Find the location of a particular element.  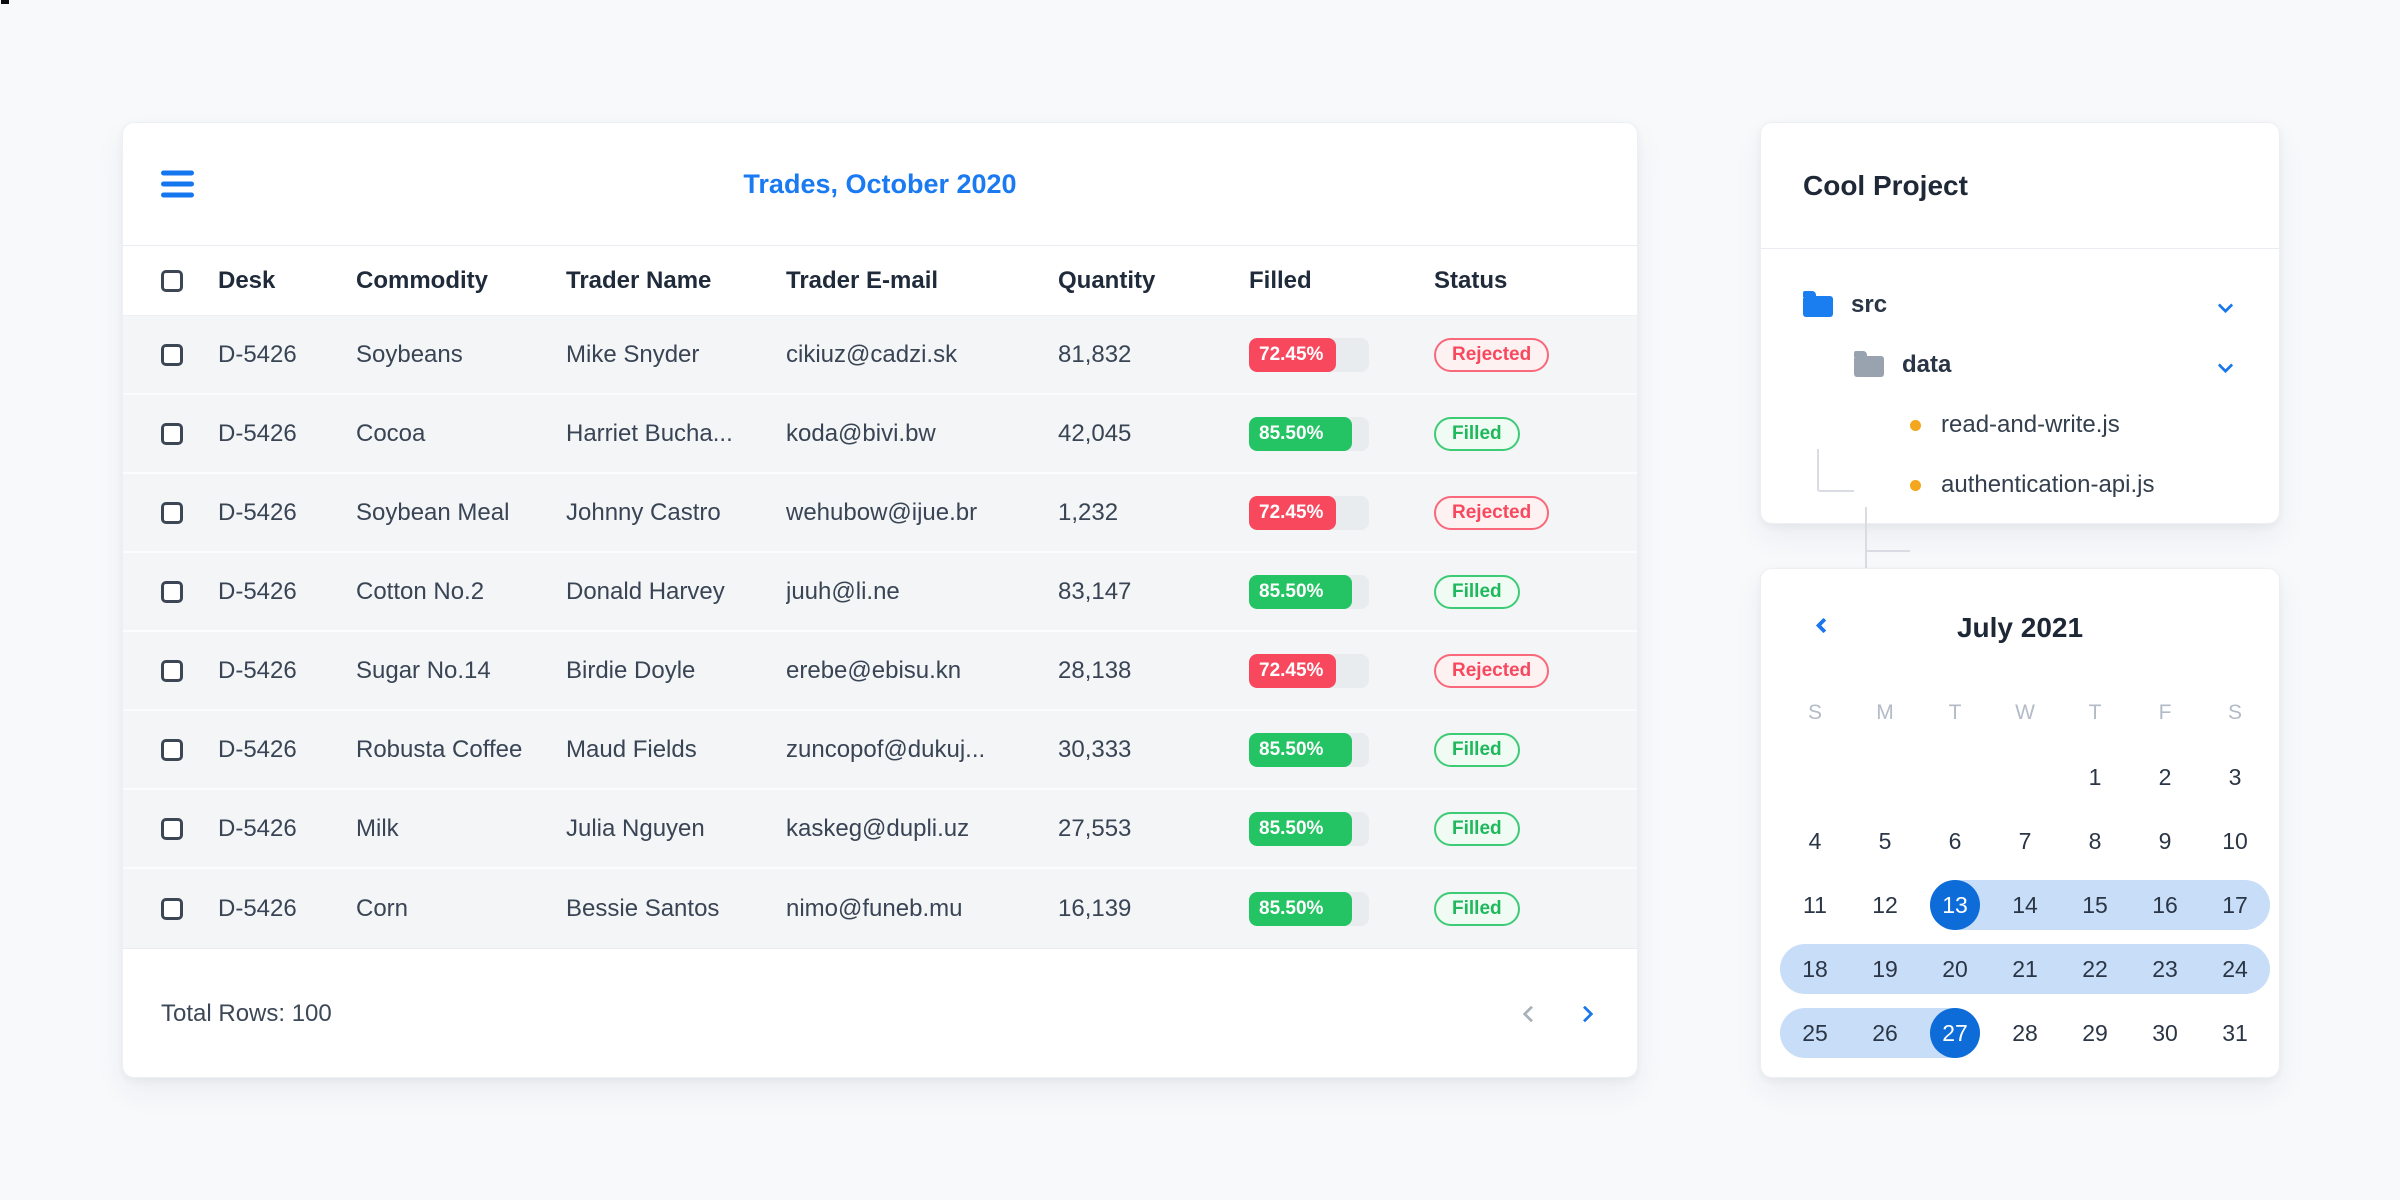

calendar-day: 24 is located at coordinates (2235, 969).